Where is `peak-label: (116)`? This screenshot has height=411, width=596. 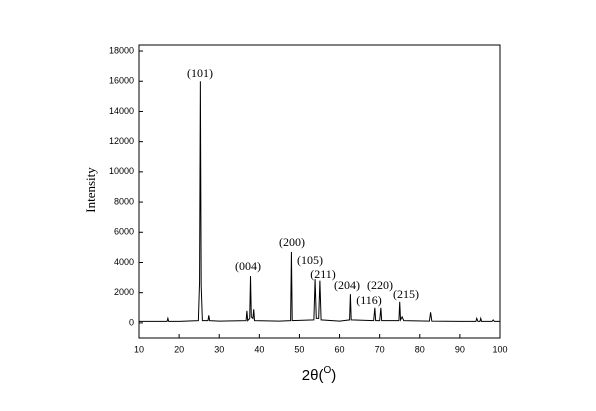 peak-label: (116) is located at coordinates (369, 300).